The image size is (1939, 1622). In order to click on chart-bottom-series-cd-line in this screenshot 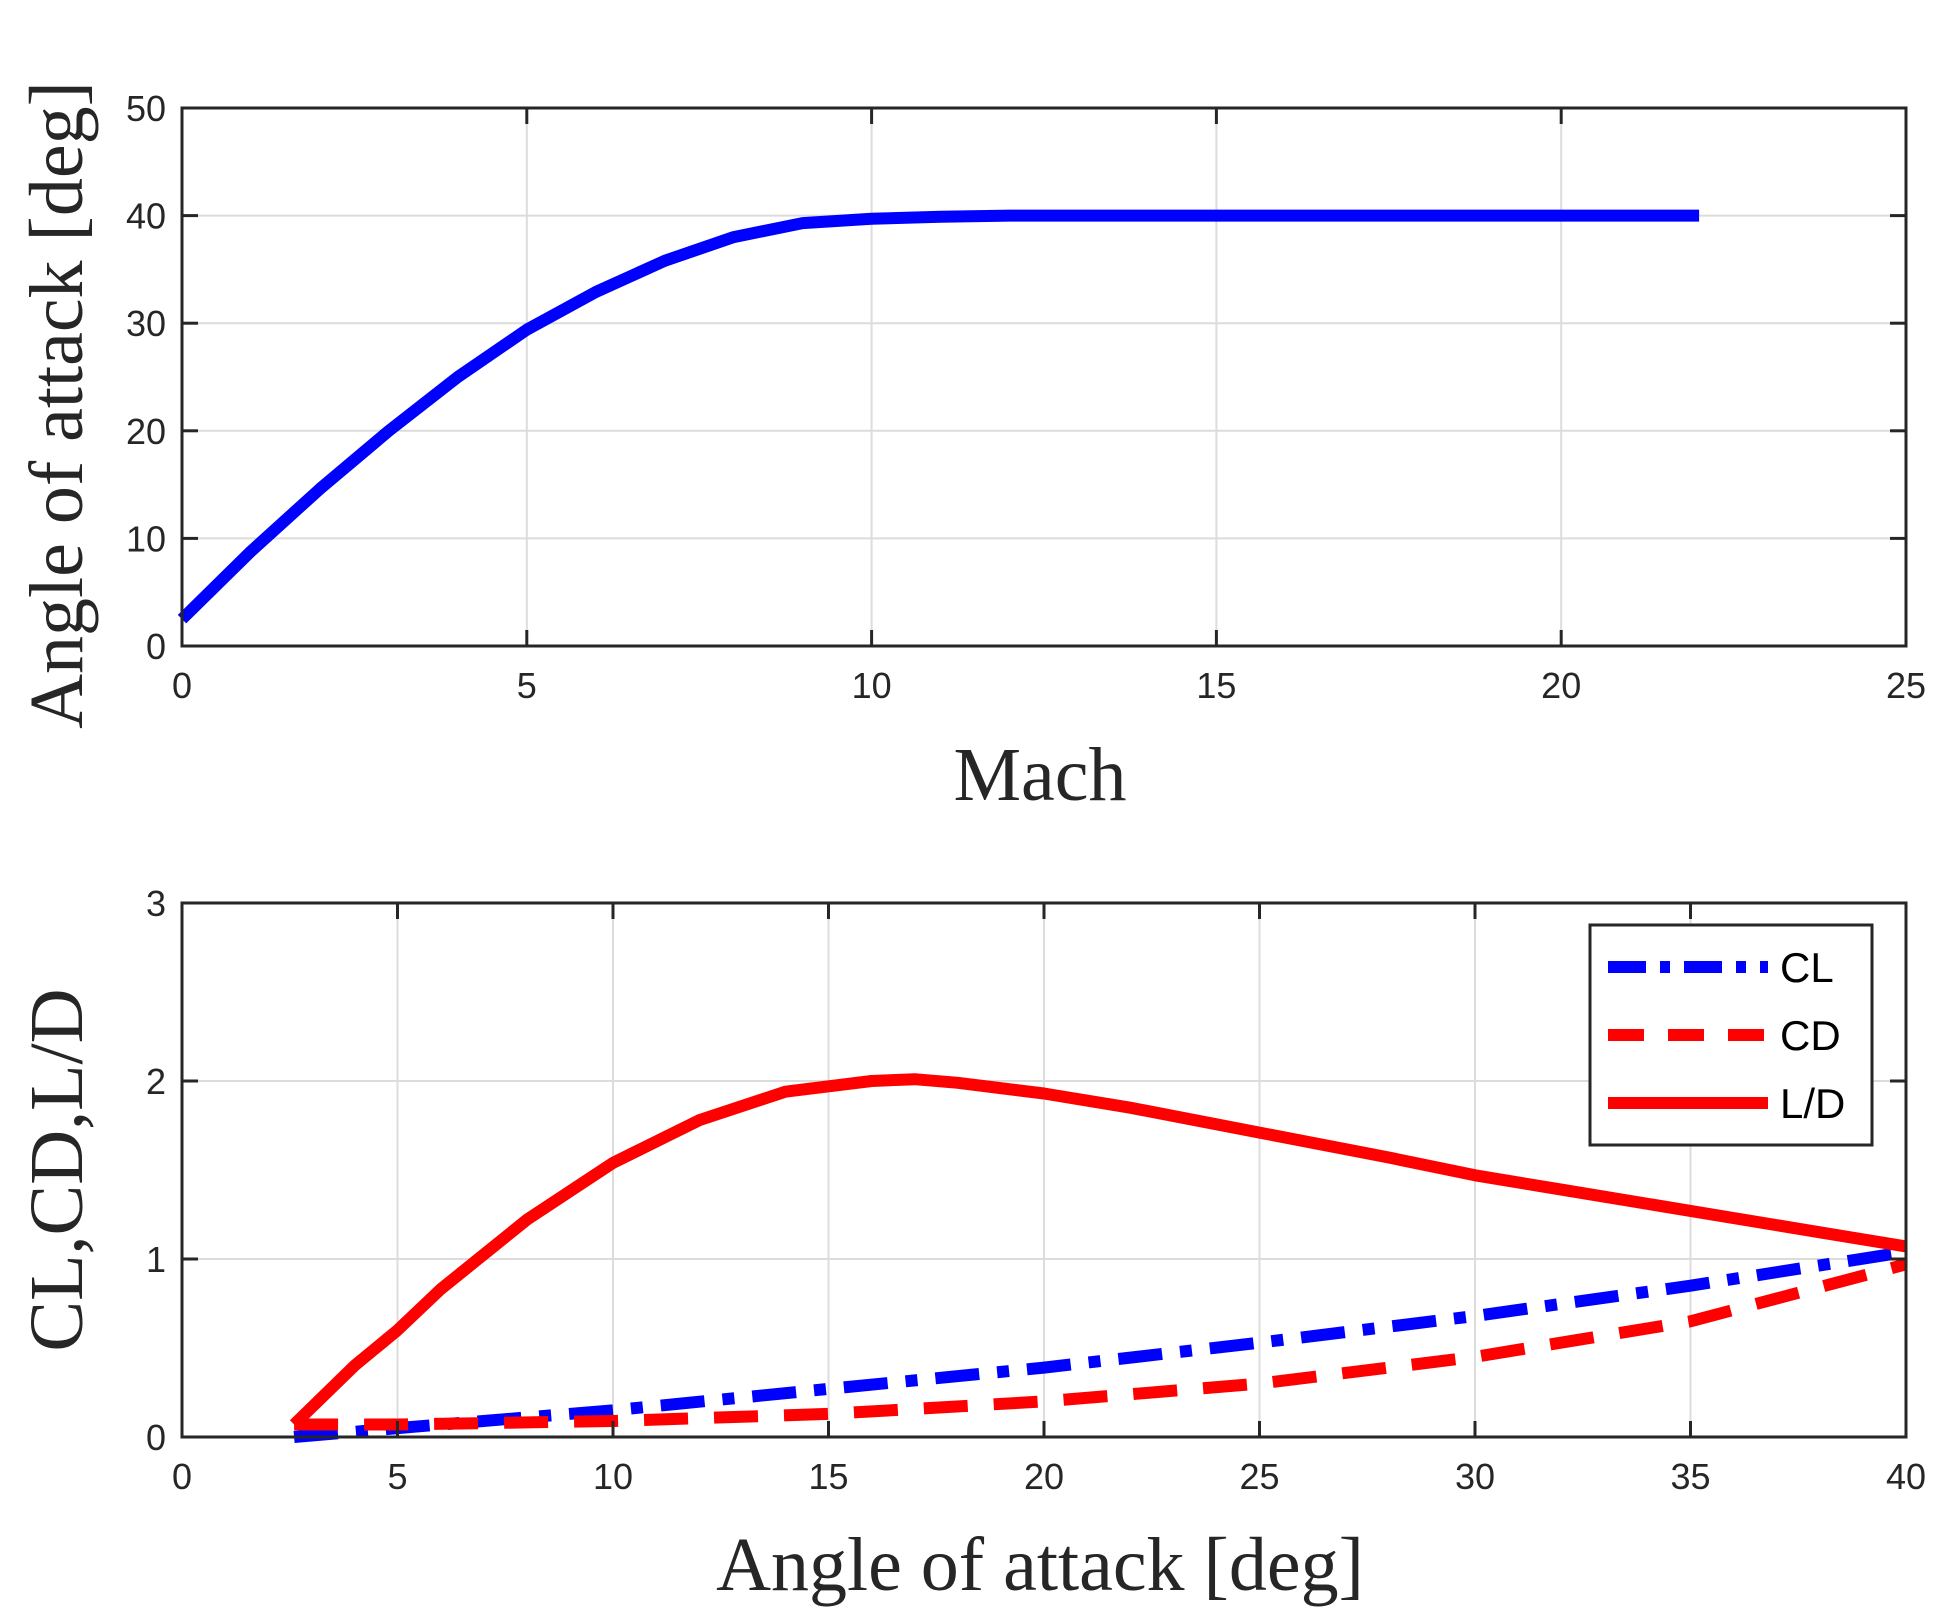, I will do `click(1101, 1344)`.